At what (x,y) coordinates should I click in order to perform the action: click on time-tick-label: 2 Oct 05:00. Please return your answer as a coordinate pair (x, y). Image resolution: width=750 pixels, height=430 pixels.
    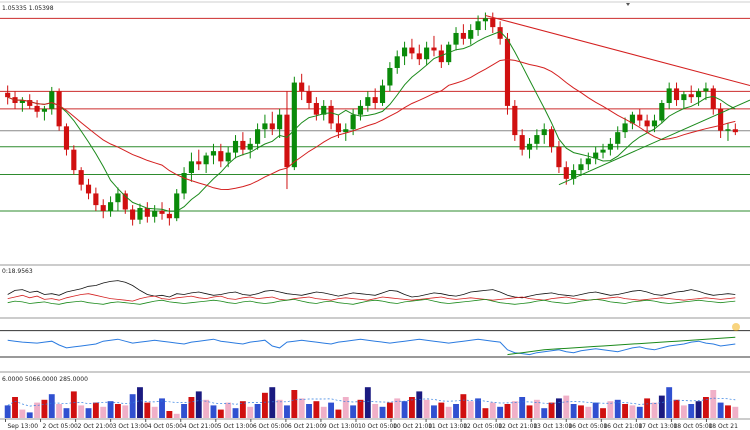
    Looking at the image, I should click on (60, 426).